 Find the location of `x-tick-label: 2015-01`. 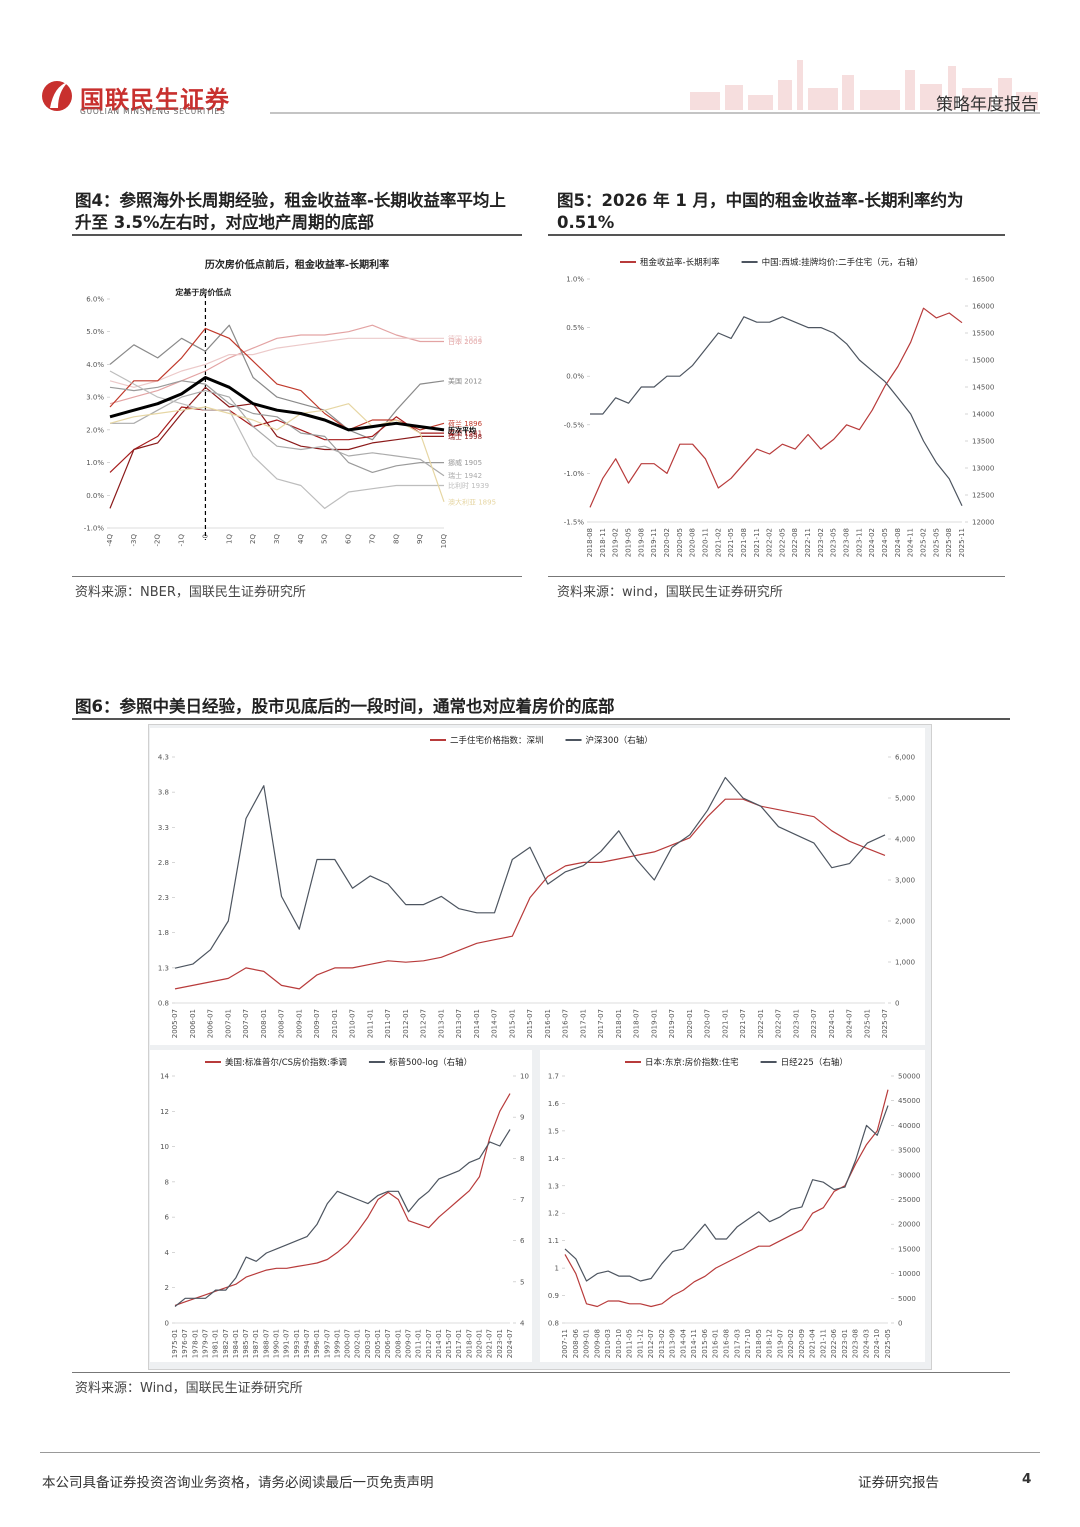

x-tick-label: 2015-01 is located at coordinates (512, 1023).